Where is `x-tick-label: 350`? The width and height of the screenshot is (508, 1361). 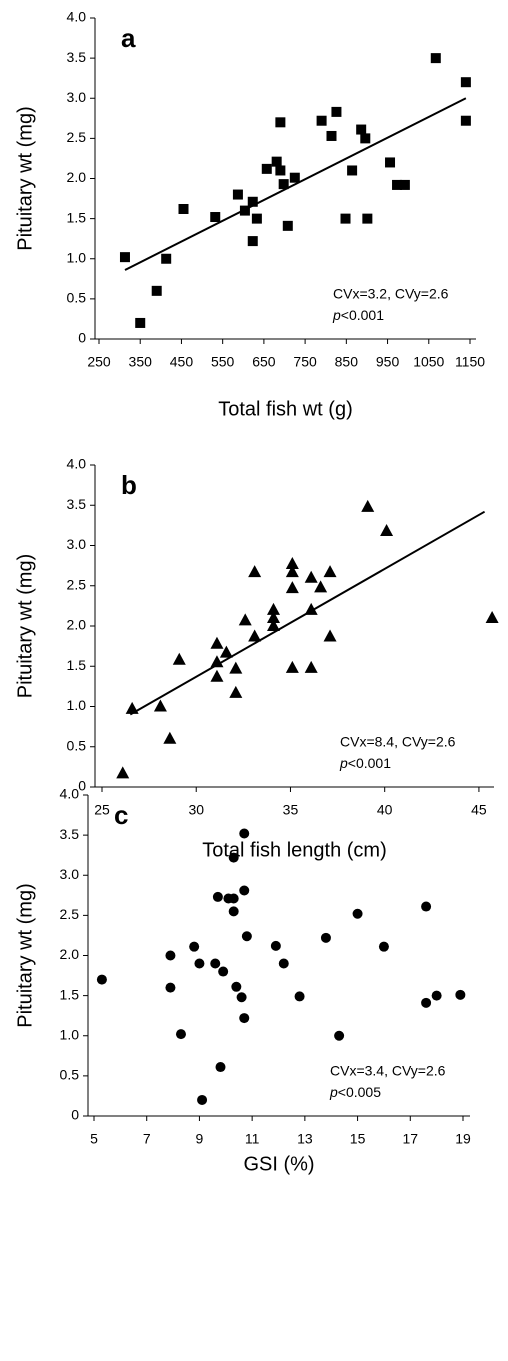
x-tick-label: 350 is located at coordinates (141, 362).